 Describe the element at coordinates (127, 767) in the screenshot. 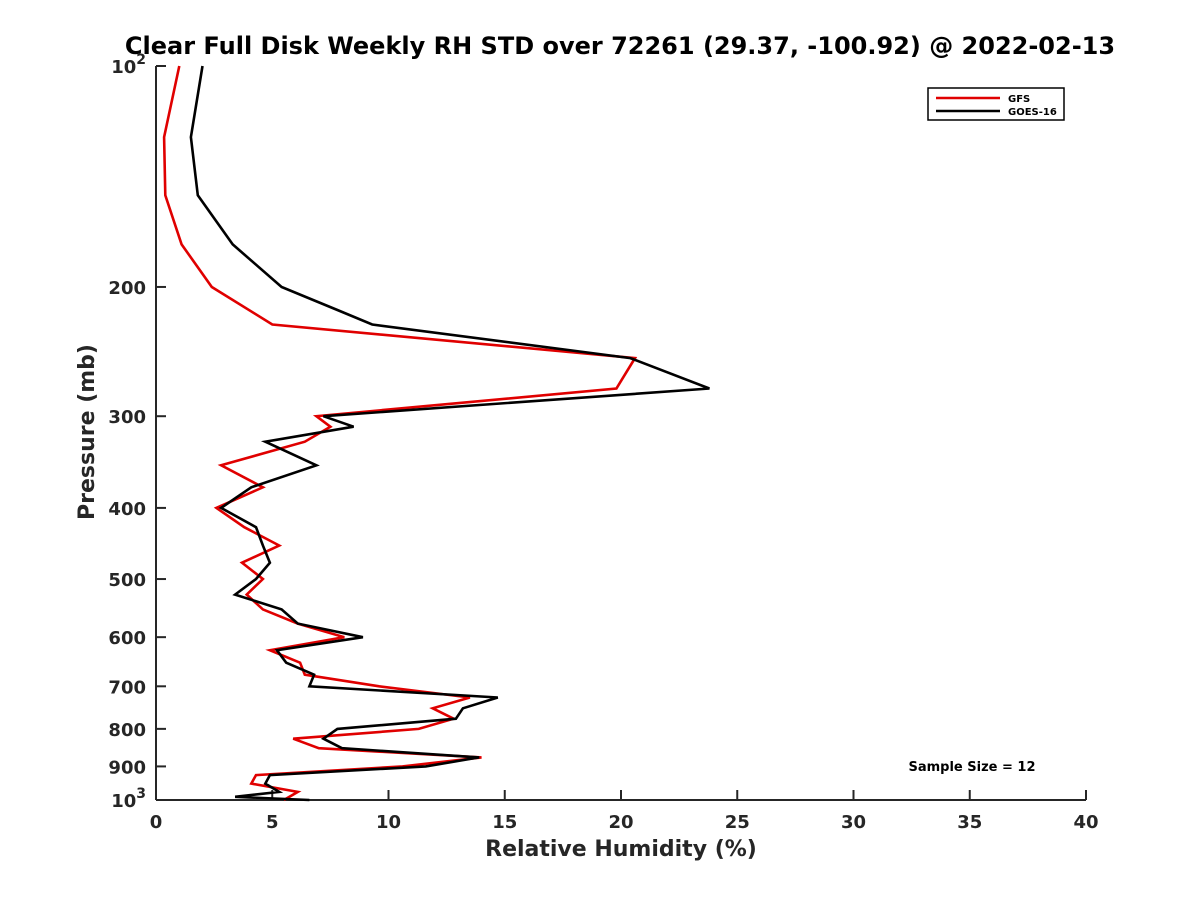

I see `y-tick-label: 900` at that location.